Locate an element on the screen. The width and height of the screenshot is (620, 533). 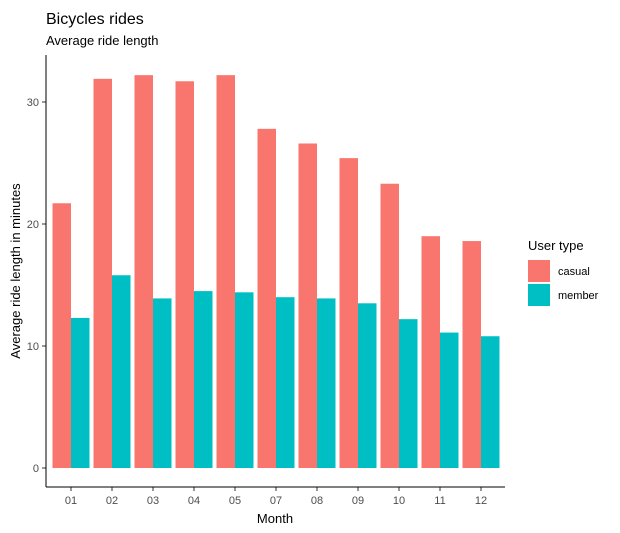
x-tick-label-01: 01 is located at coordinates (71, 501).